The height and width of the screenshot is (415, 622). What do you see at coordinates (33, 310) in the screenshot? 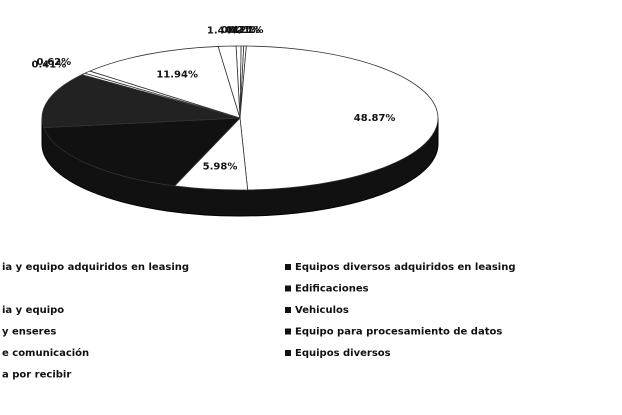
I see `legend-label: ia y equipo` at bounding box center [33, 310].